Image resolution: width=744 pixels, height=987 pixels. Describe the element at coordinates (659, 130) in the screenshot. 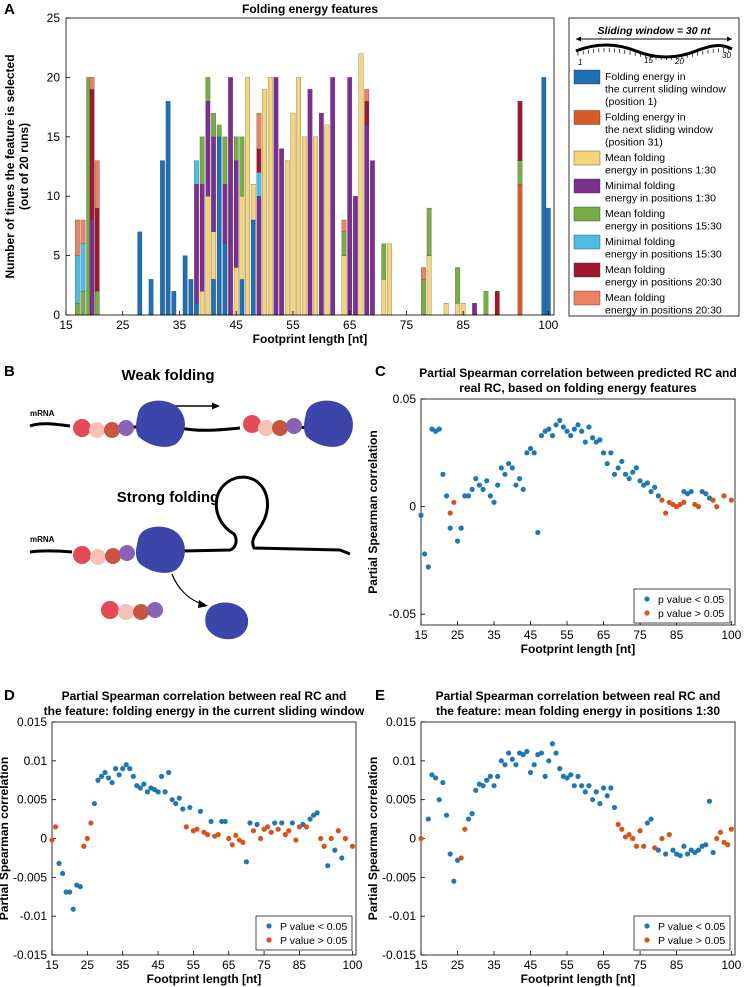

I see `legend-label: the next sliding window` at that location.